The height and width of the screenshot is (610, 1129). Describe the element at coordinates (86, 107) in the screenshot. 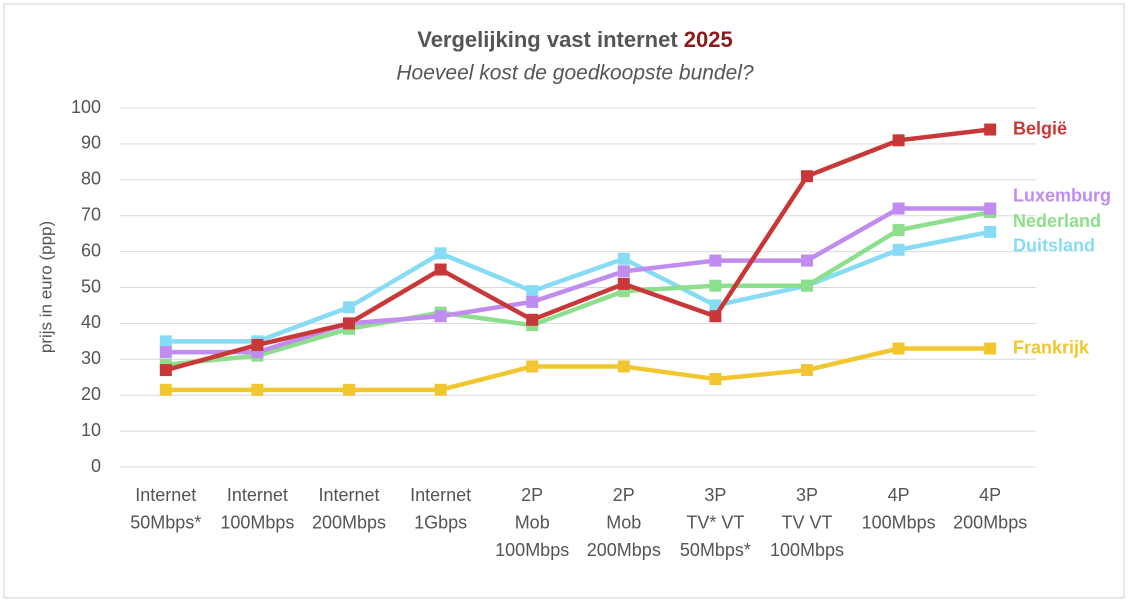

I see `y-tick-label: 100` at that location.